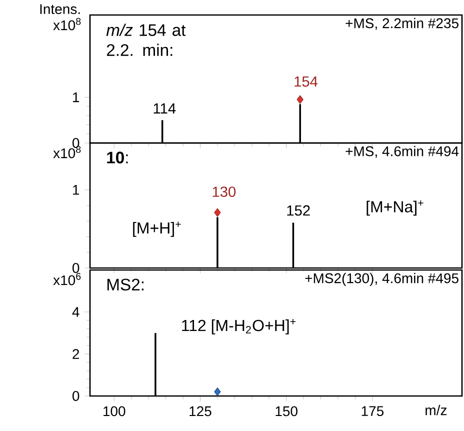 Image resolution: width=464 pixels, height=431 pixels. Describe the element at coordinates (373, 411) in the screenshot. I see `x-tick-label: 175` at that location.